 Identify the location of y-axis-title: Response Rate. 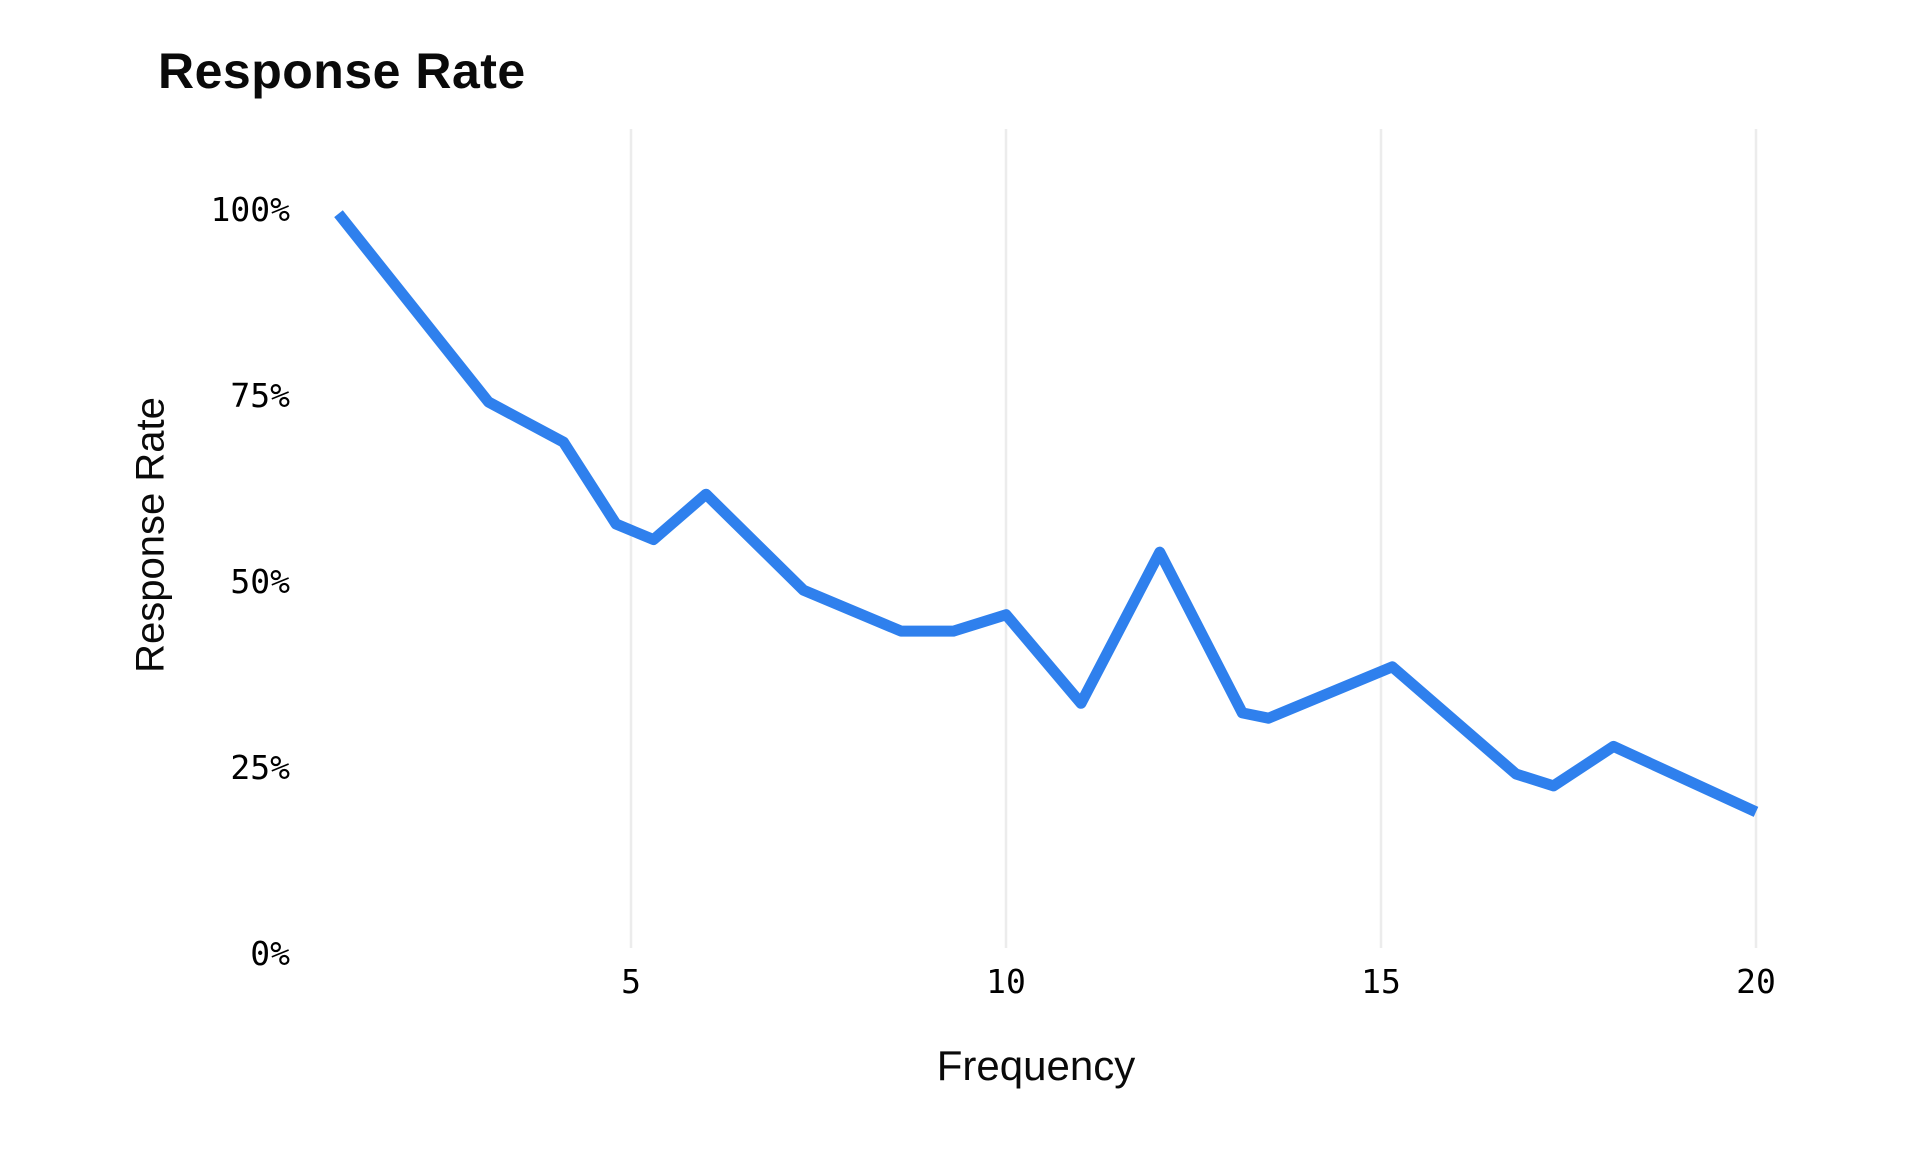
(150, 535).